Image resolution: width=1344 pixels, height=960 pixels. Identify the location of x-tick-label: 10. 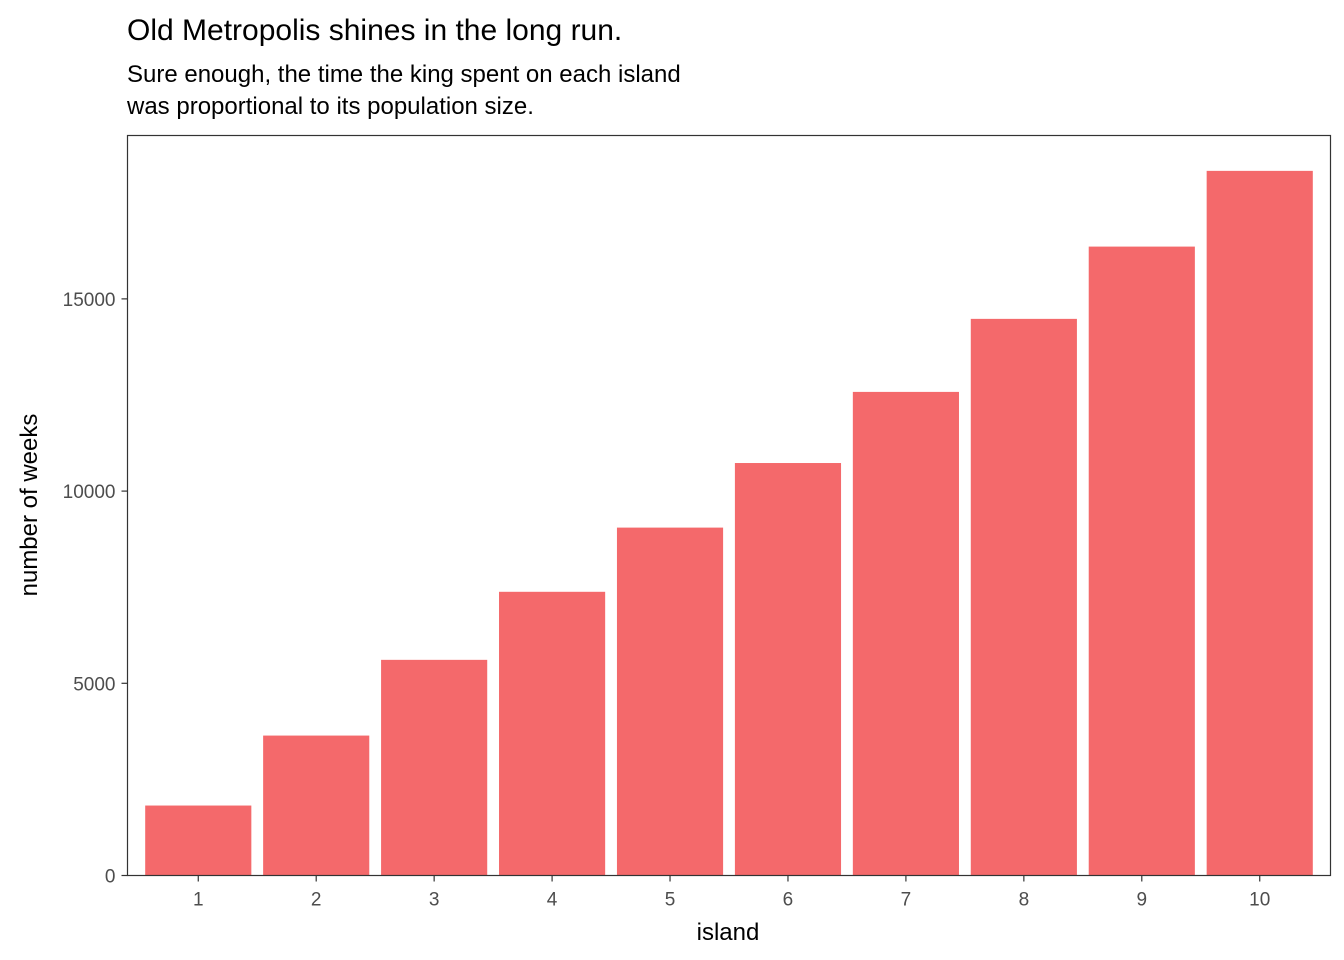
(1259, 900).